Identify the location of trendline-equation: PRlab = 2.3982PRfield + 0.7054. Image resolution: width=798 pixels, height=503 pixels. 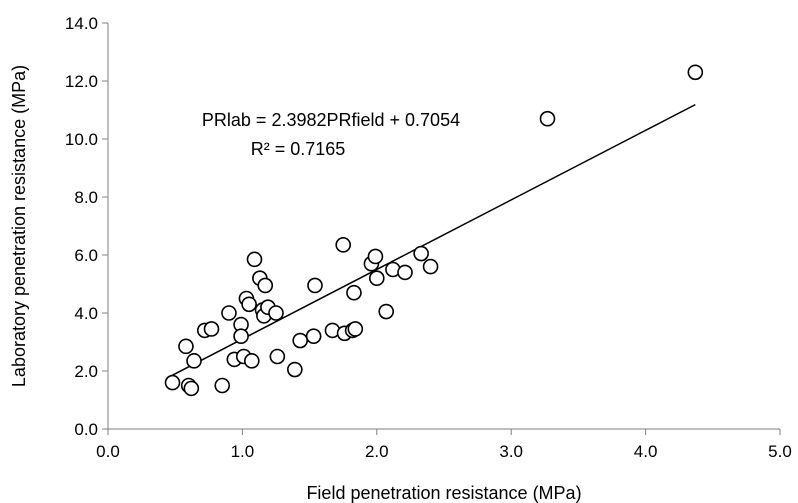
(331, 120).